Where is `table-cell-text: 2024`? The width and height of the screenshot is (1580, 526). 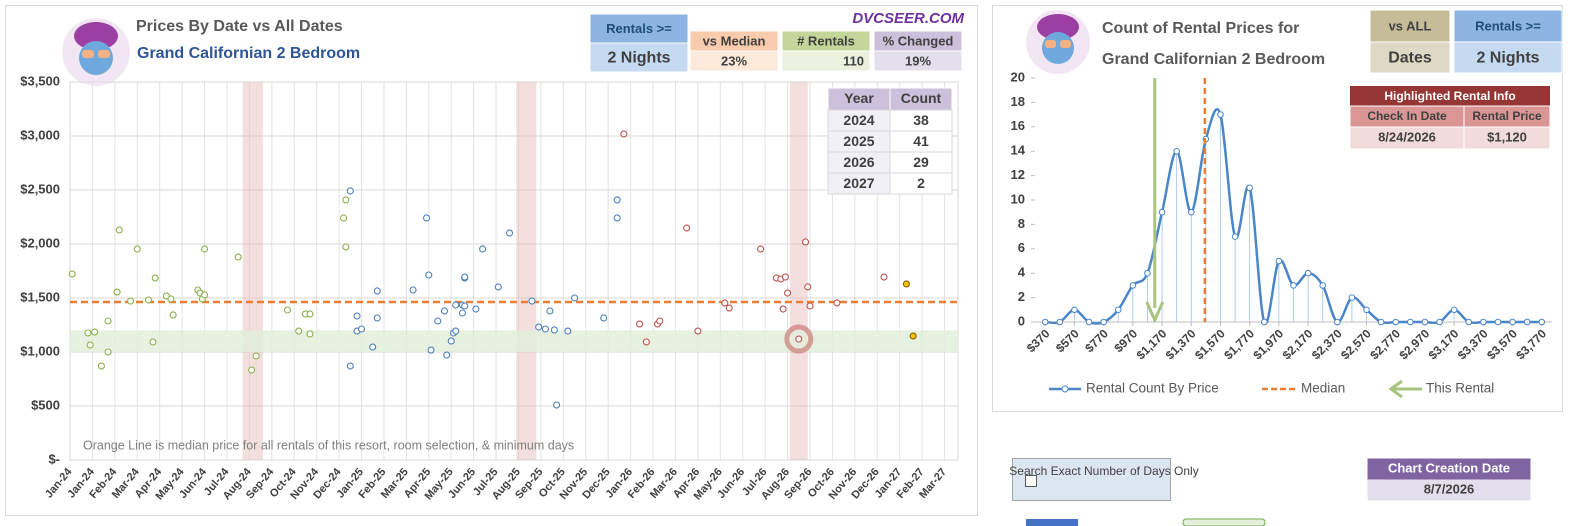 table-cell-text: 2024 is located at coordinates (858, 120).